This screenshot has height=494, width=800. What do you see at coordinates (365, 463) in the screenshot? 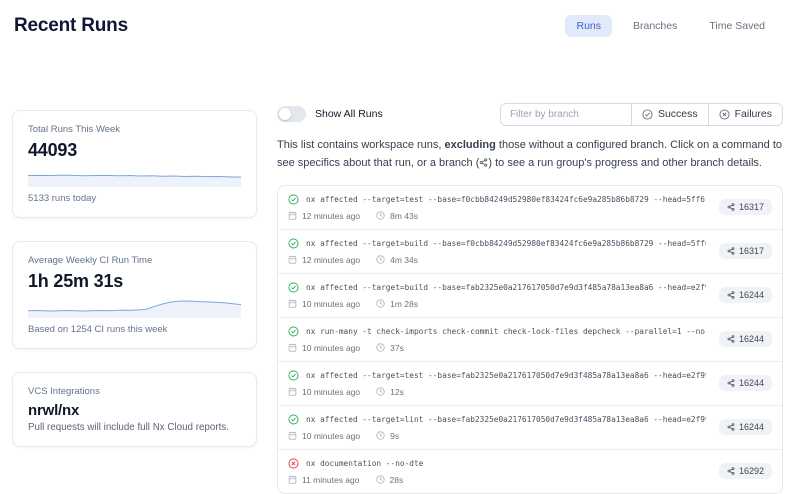
I see `run-command-link: nx documentation --no-dte` at bounding box center [365, 463].